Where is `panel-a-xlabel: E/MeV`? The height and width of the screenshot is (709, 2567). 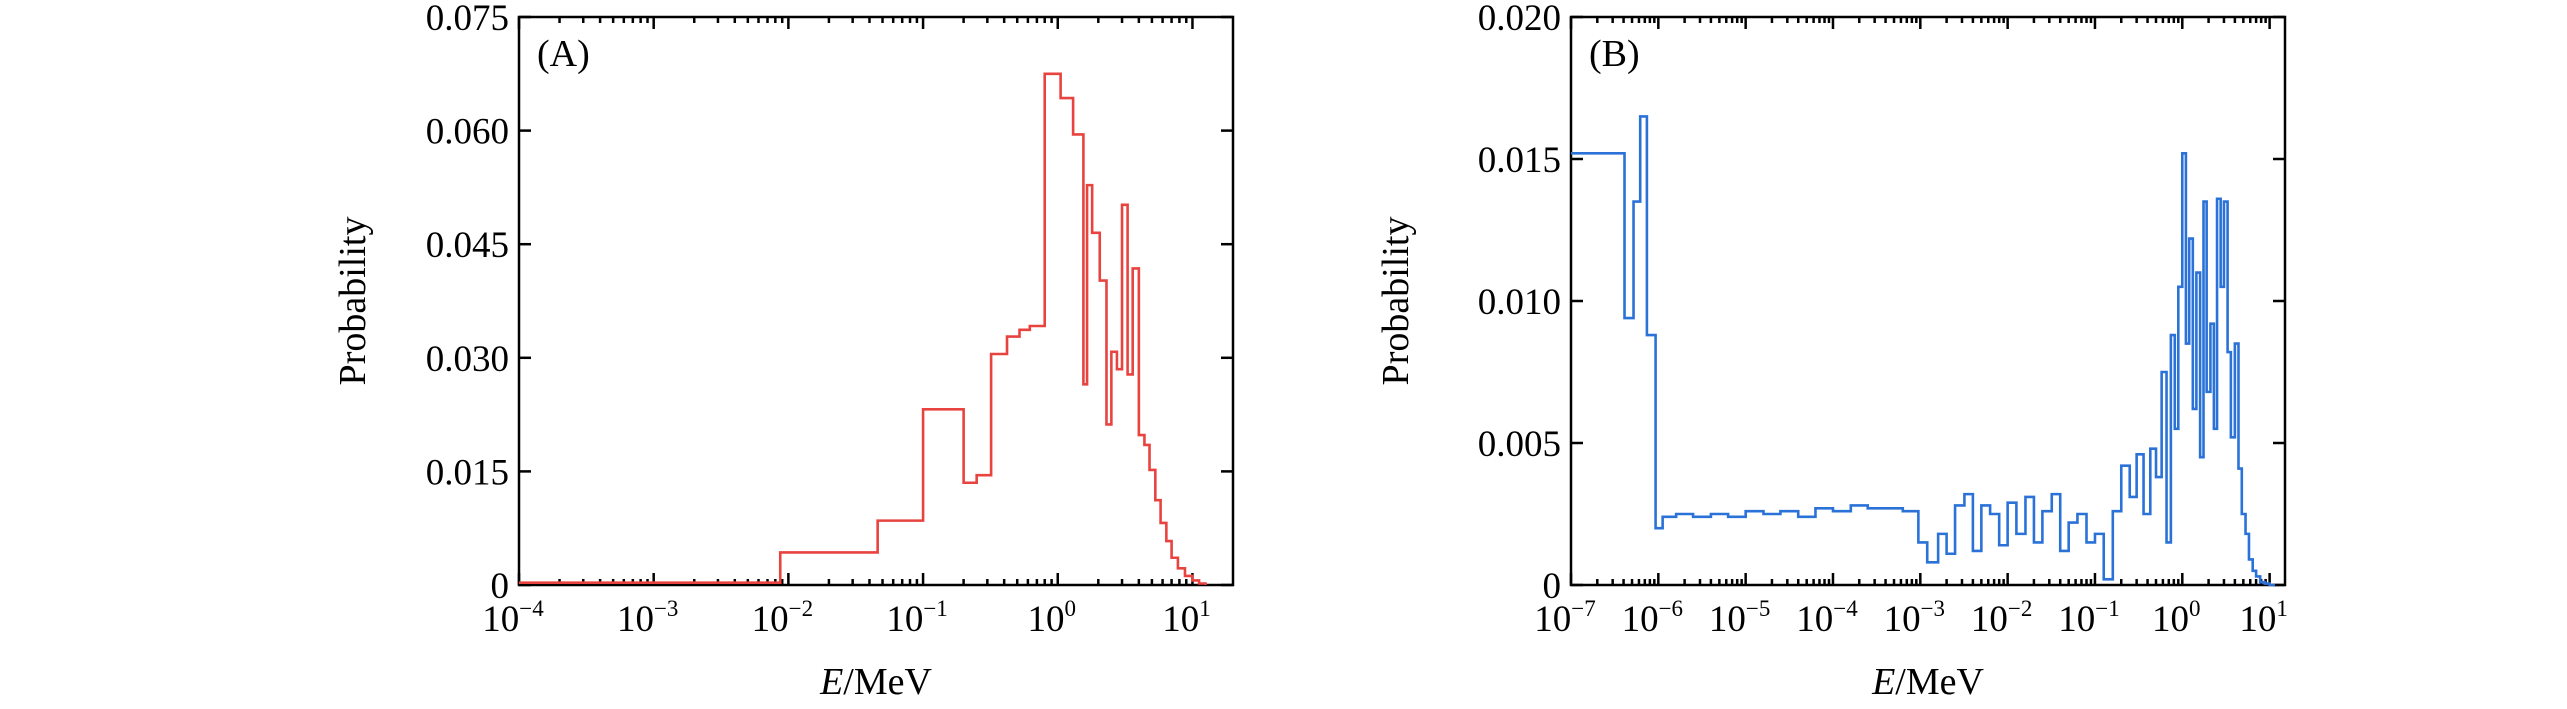
panel-a-xlabel: E/MeV is located at coordinates (875, 682).